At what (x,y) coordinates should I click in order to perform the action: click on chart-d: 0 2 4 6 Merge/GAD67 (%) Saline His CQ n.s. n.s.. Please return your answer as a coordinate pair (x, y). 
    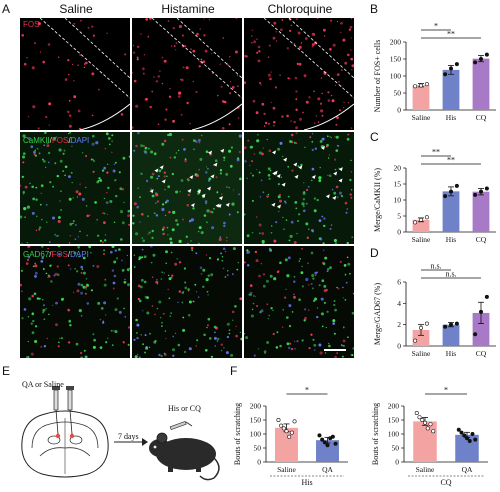
    Looking at the image, I should click on (434, 310).